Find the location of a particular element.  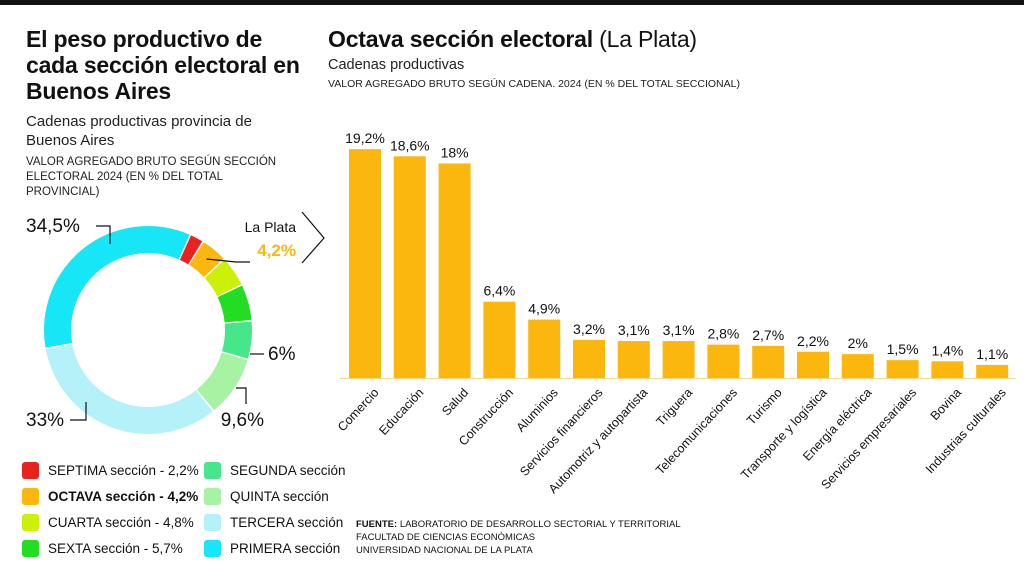

legend-swatch-octava is located at coordinates (30, 496).